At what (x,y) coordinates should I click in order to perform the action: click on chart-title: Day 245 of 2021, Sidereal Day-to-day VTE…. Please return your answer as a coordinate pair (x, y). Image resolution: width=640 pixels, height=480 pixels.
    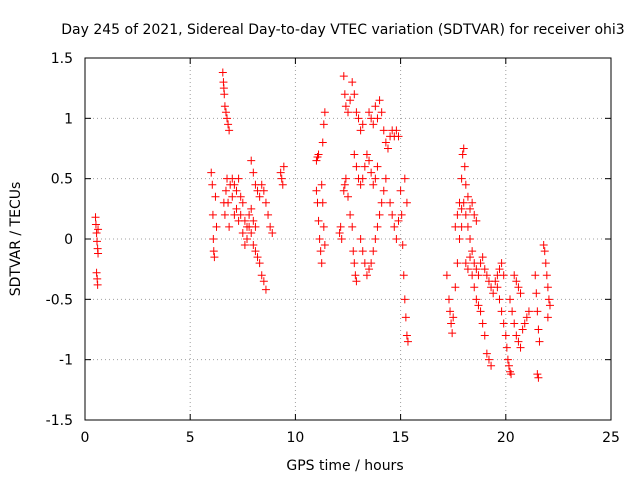
    Looking at the image, I should click on (342, 30).